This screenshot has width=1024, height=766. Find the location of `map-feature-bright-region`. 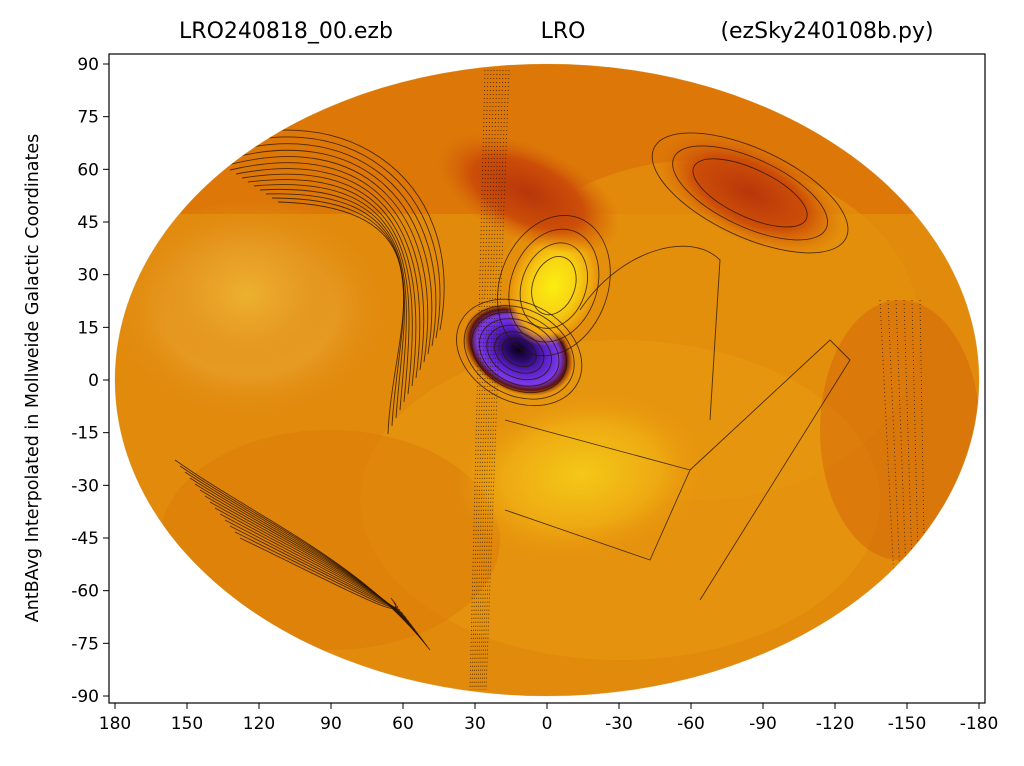

map-feature-bright-region is located at coordinates (581, 474).